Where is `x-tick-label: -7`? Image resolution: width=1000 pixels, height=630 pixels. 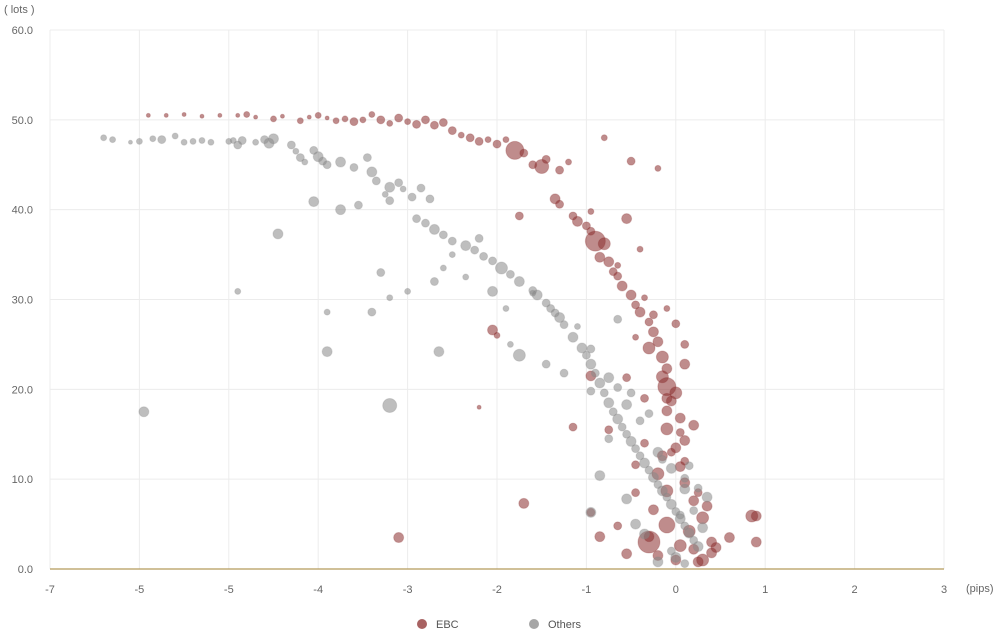
x-tick-label: -7 is located at coordinates (50, 590).